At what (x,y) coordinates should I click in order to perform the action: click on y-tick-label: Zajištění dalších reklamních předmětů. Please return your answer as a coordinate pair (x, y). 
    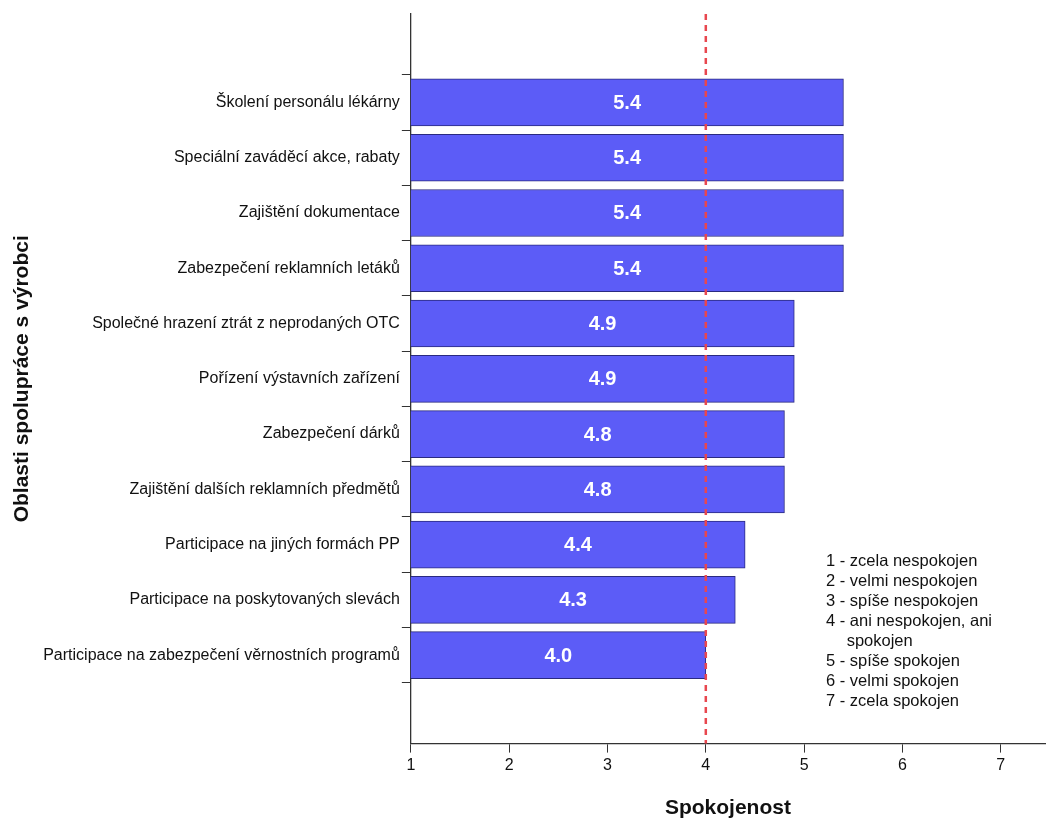
    Looking at the image, I should click on (264, 488).